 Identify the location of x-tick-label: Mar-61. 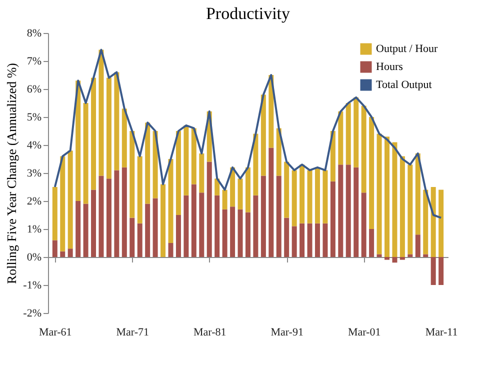
(55, 332).